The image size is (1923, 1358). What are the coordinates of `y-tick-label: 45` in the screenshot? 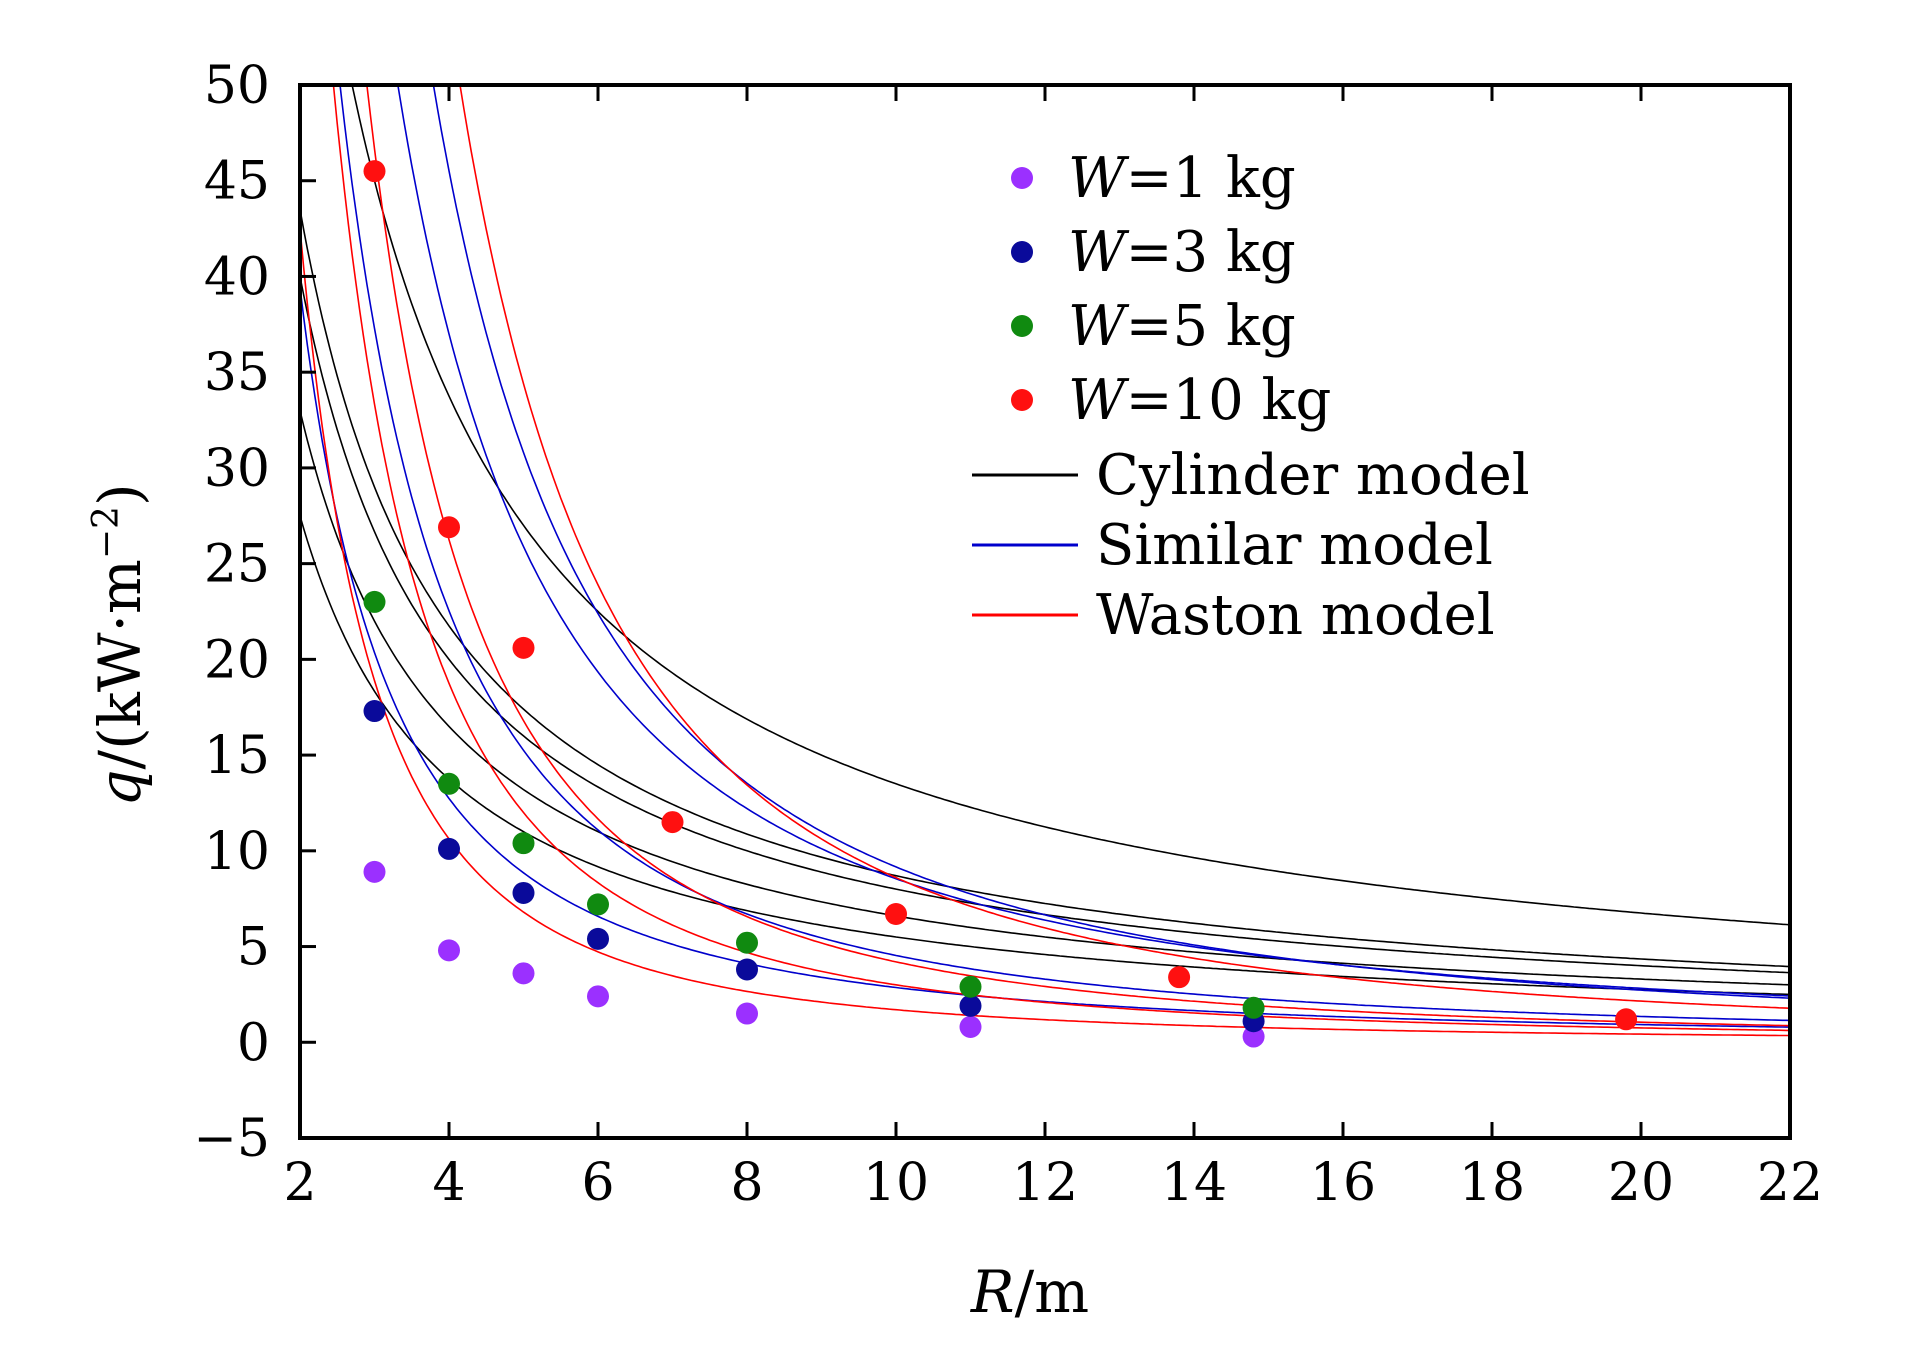 It's located at (237, 182).